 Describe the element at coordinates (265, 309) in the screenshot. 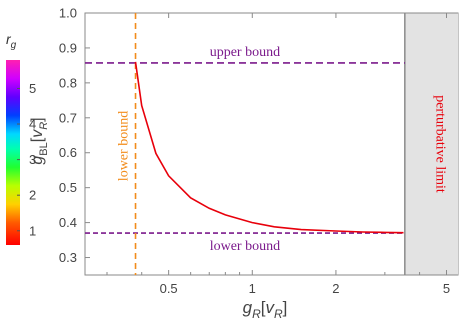

I see `x-axis-label: gR[vR]` at that location.